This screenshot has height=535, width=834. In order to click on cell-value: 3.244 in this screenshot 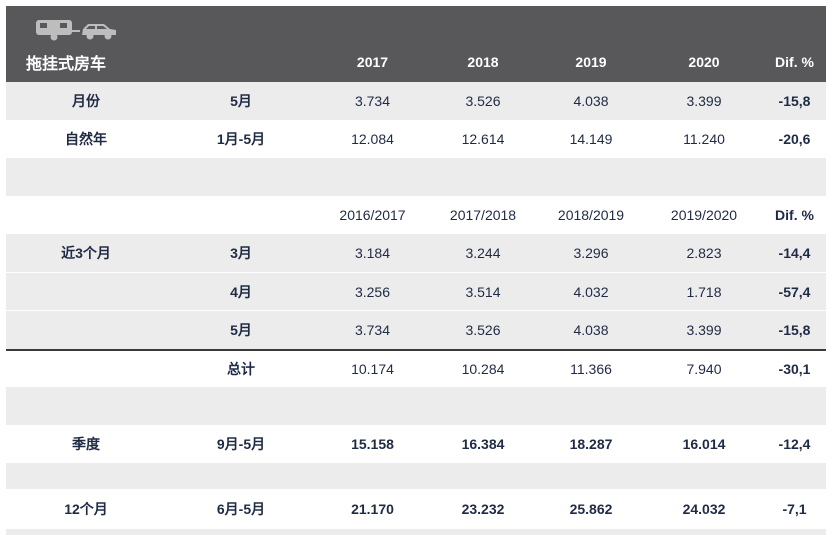, I will do `click(483, 253)`.